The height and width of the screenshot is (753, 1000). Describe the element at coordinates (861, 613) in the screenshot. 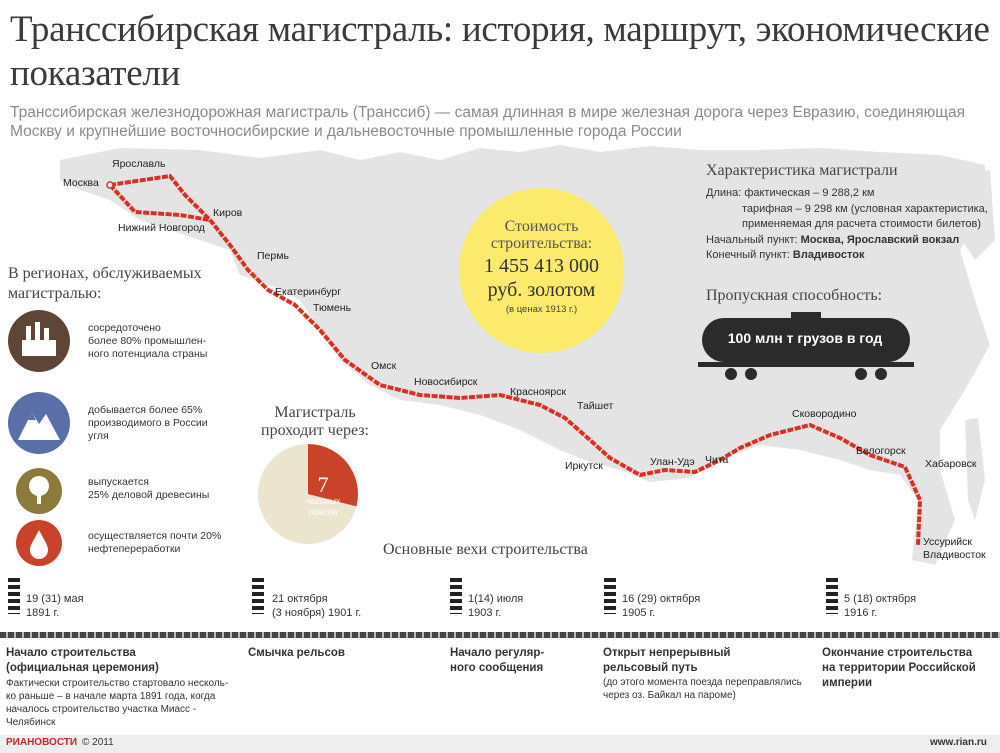

I see `milestone-5-date2: 1916 г.` at that location.